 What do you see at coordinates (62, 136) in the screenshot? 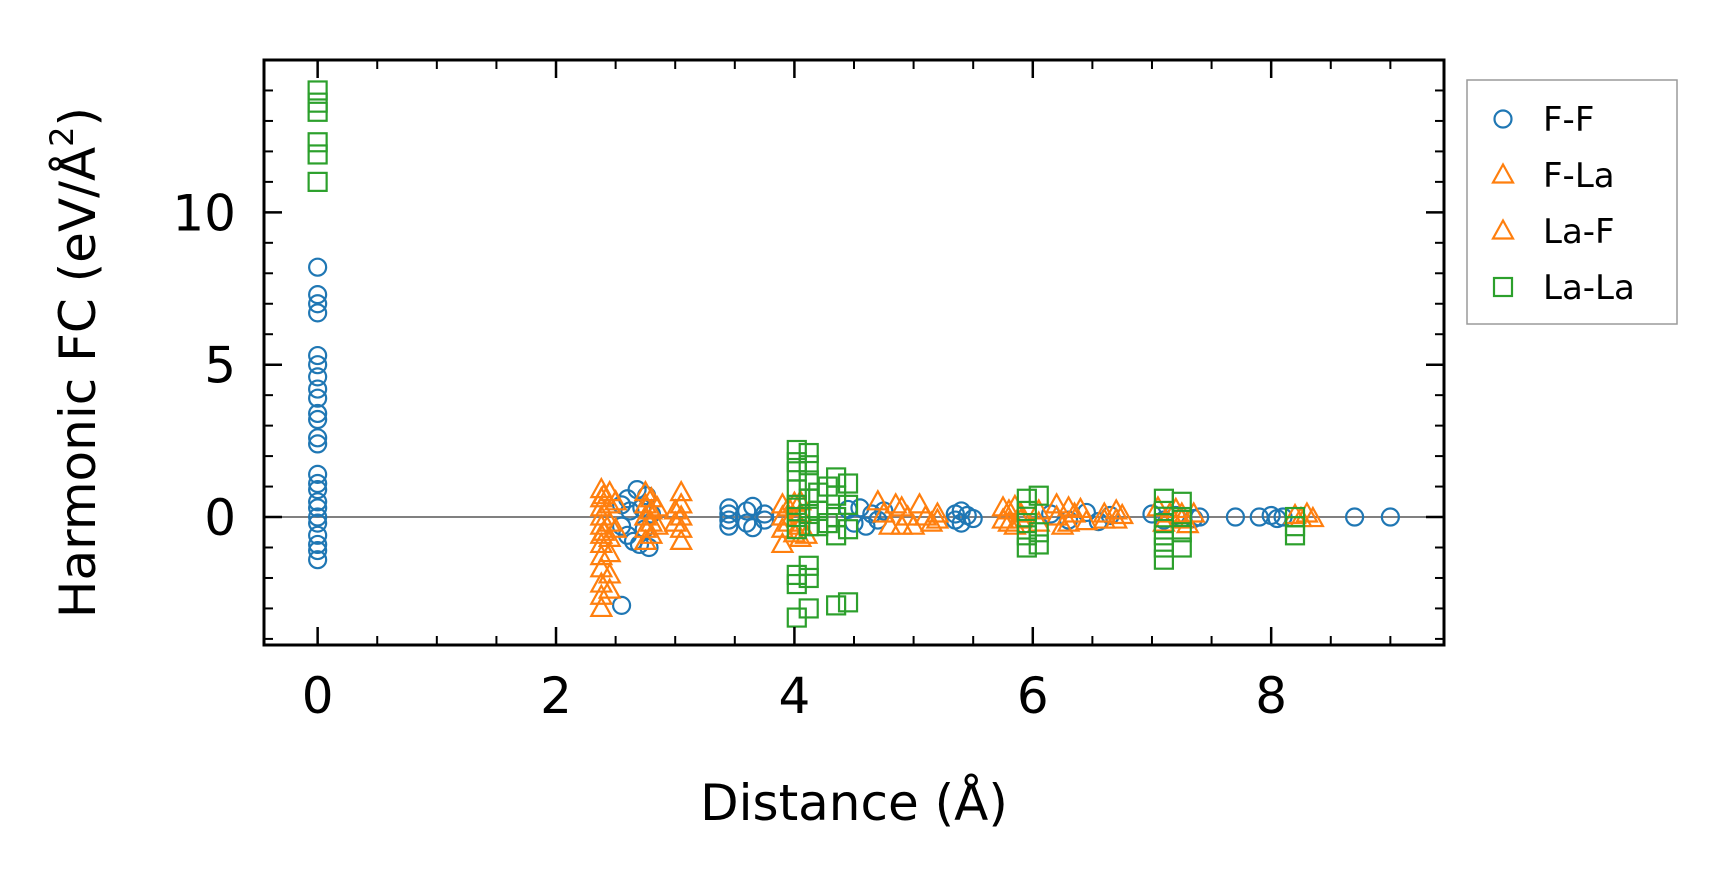
I see `y-axis-title-superscript: 2` at bounding box center [62, 136].